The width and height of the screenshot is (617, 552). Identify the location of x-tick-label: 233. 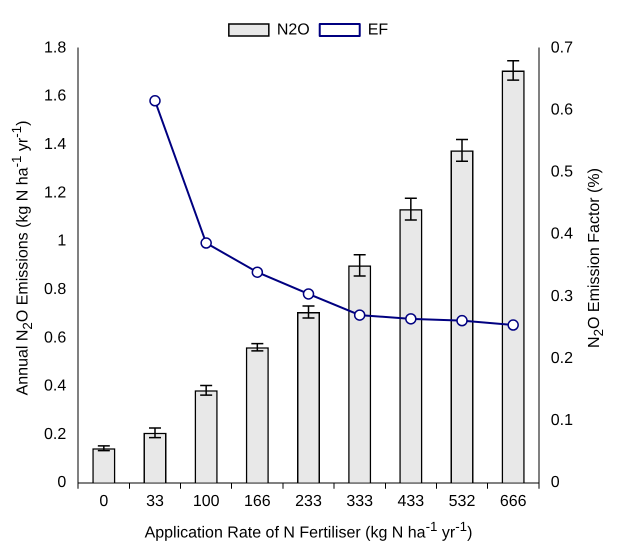
(308, 501).